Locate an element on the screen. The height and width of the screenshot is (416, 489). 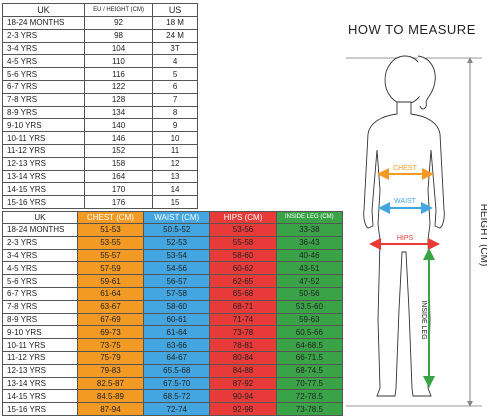
measure-table-cell: 12-13 YRS is located at coordinates (40, 370).